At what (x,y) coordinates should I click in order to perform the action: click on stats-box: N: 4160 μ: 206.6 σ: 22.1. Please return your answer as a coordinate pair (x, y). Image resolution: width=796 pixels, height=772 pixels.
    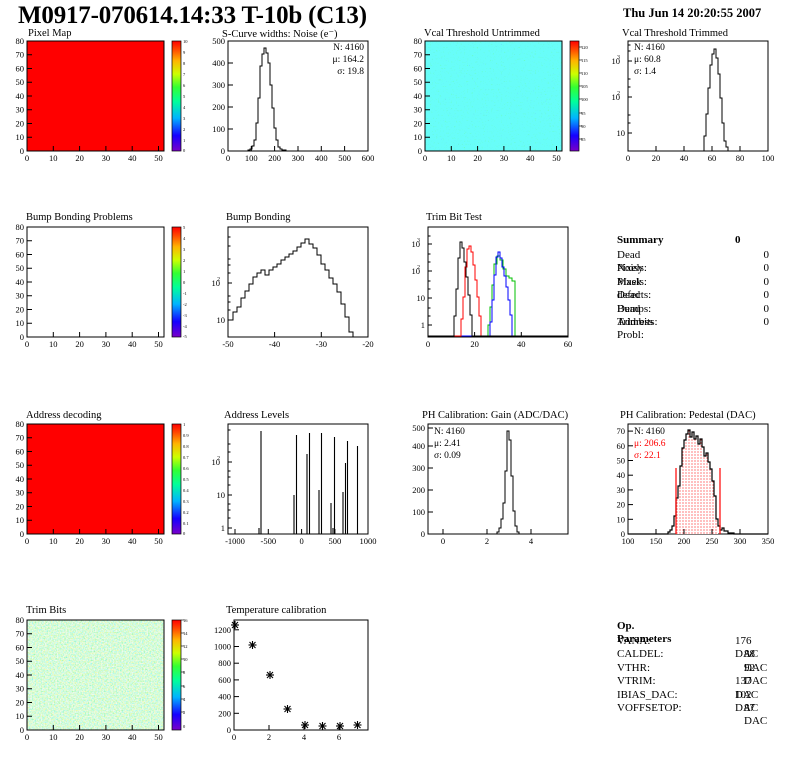
    Looking at the image, I should click on (649, 444).